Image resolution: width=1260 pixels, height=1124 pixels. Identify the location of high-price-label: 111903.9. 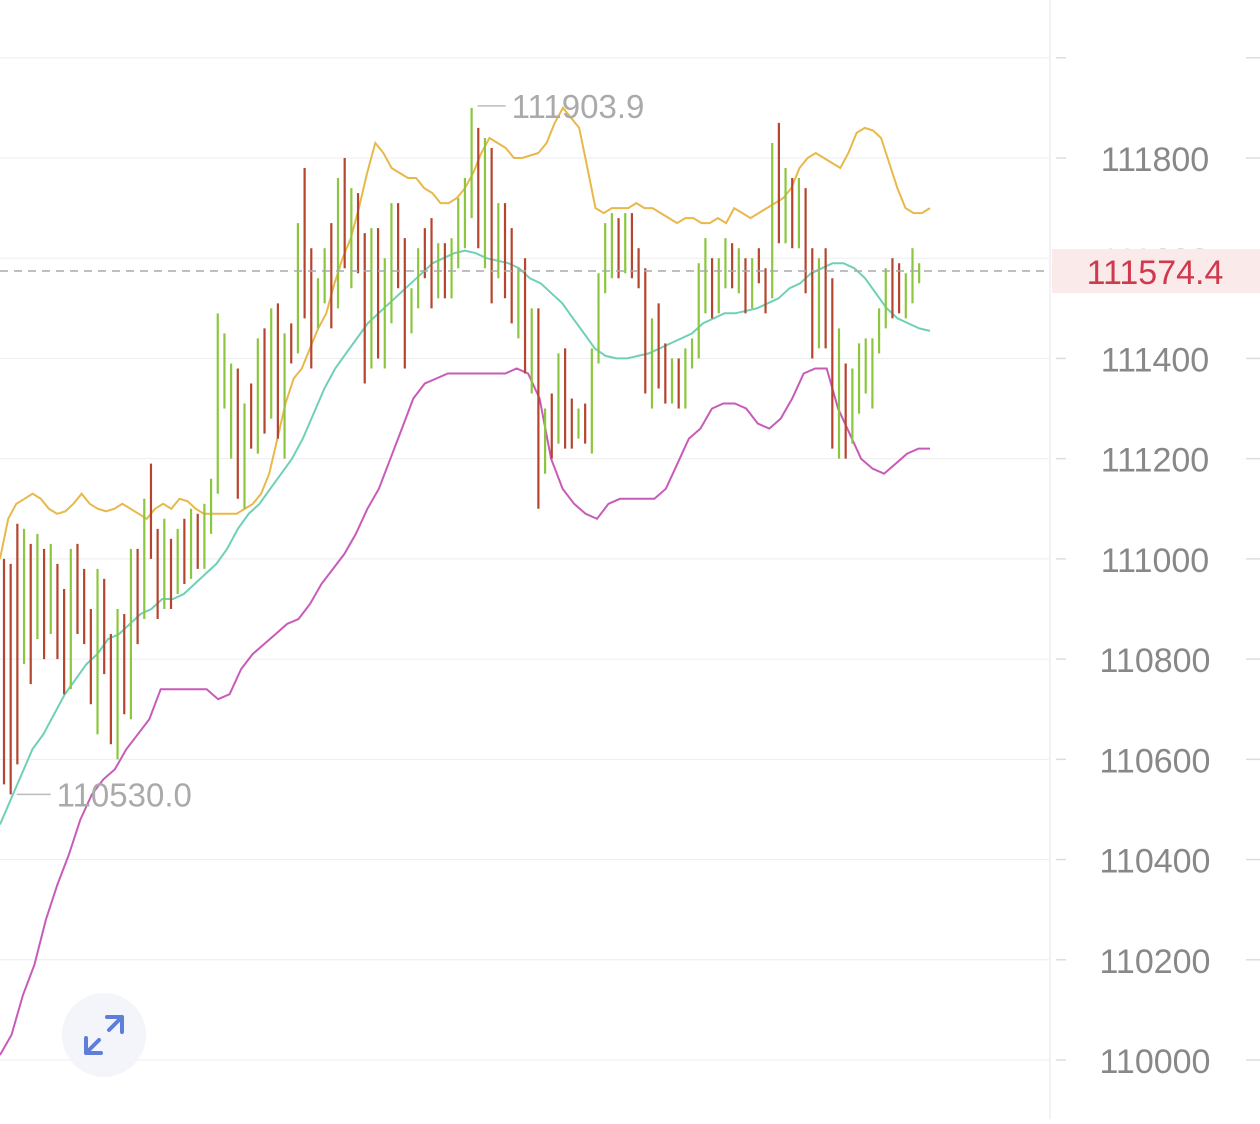
(578, 106).